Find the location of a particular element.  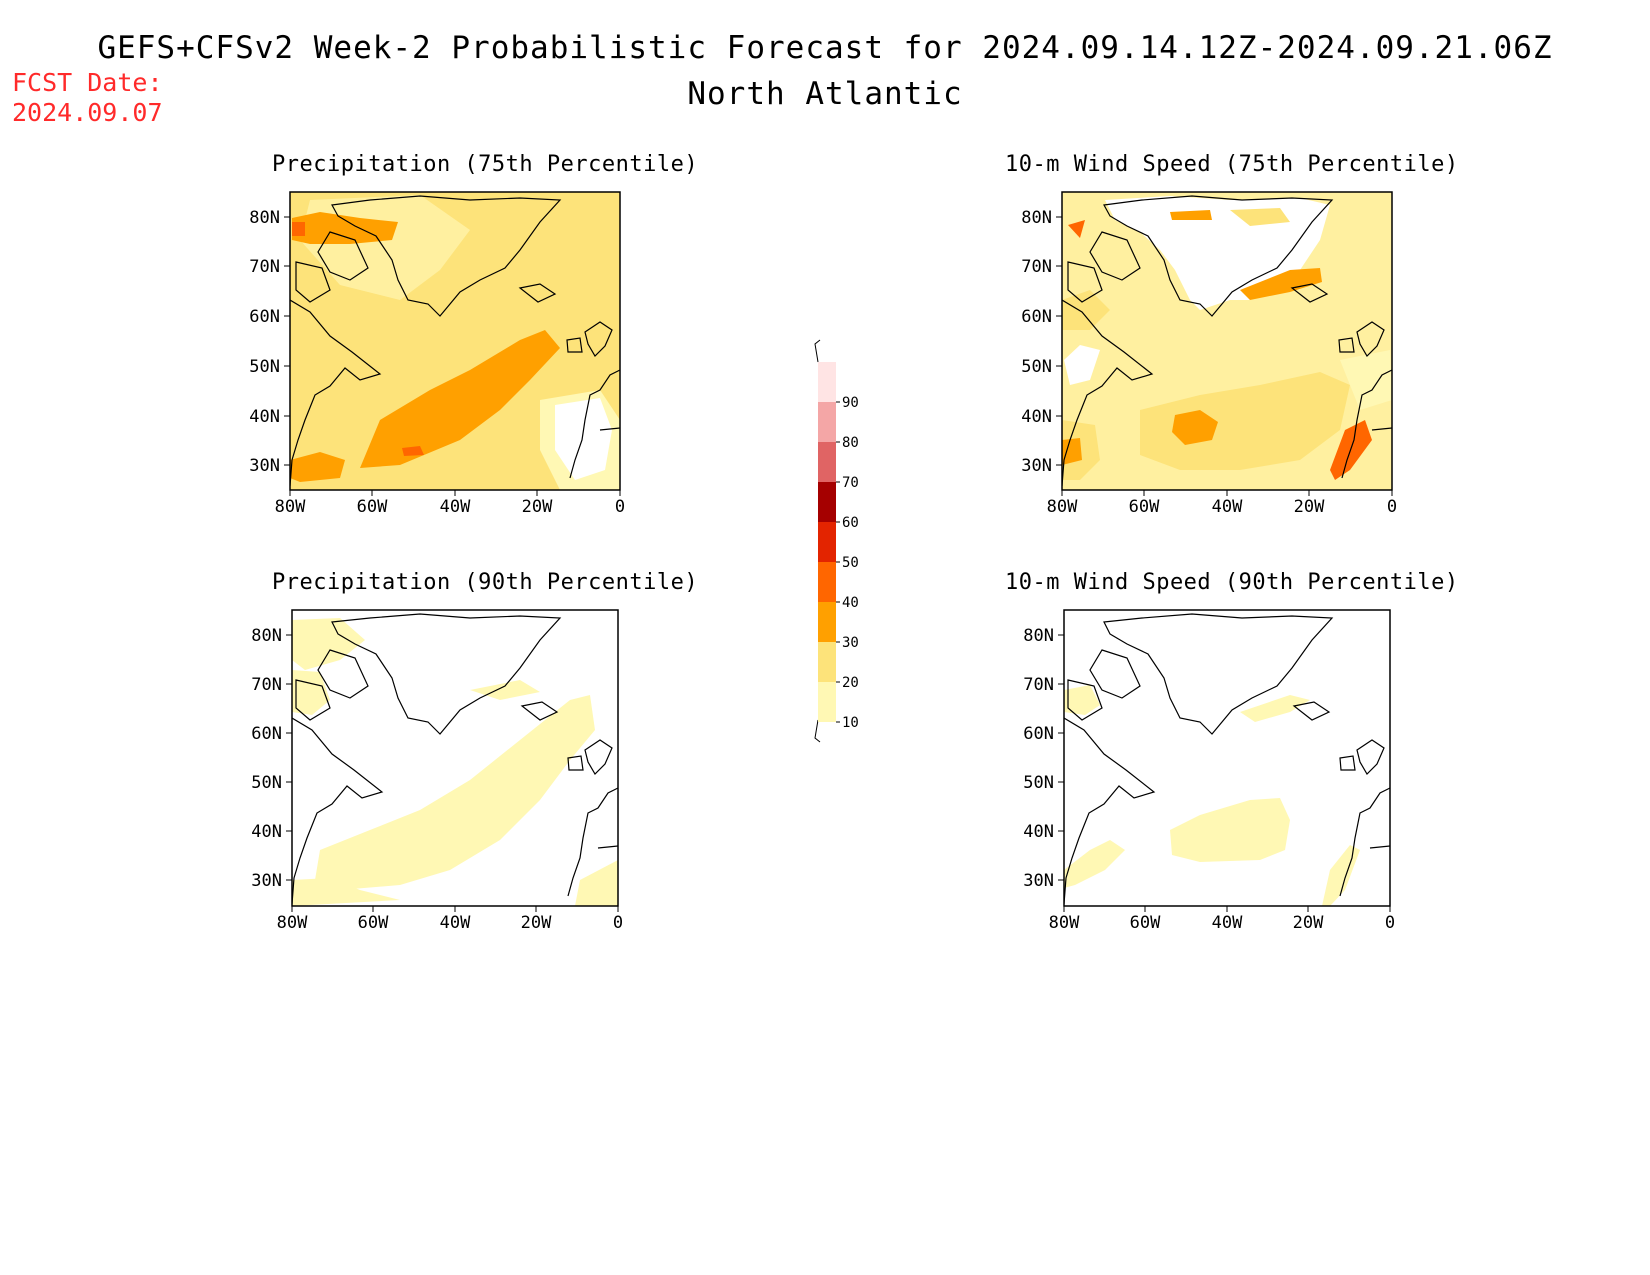

panel-title-precip-90: Precipitation (90th Percentile) is located at coordinates (485, 582).